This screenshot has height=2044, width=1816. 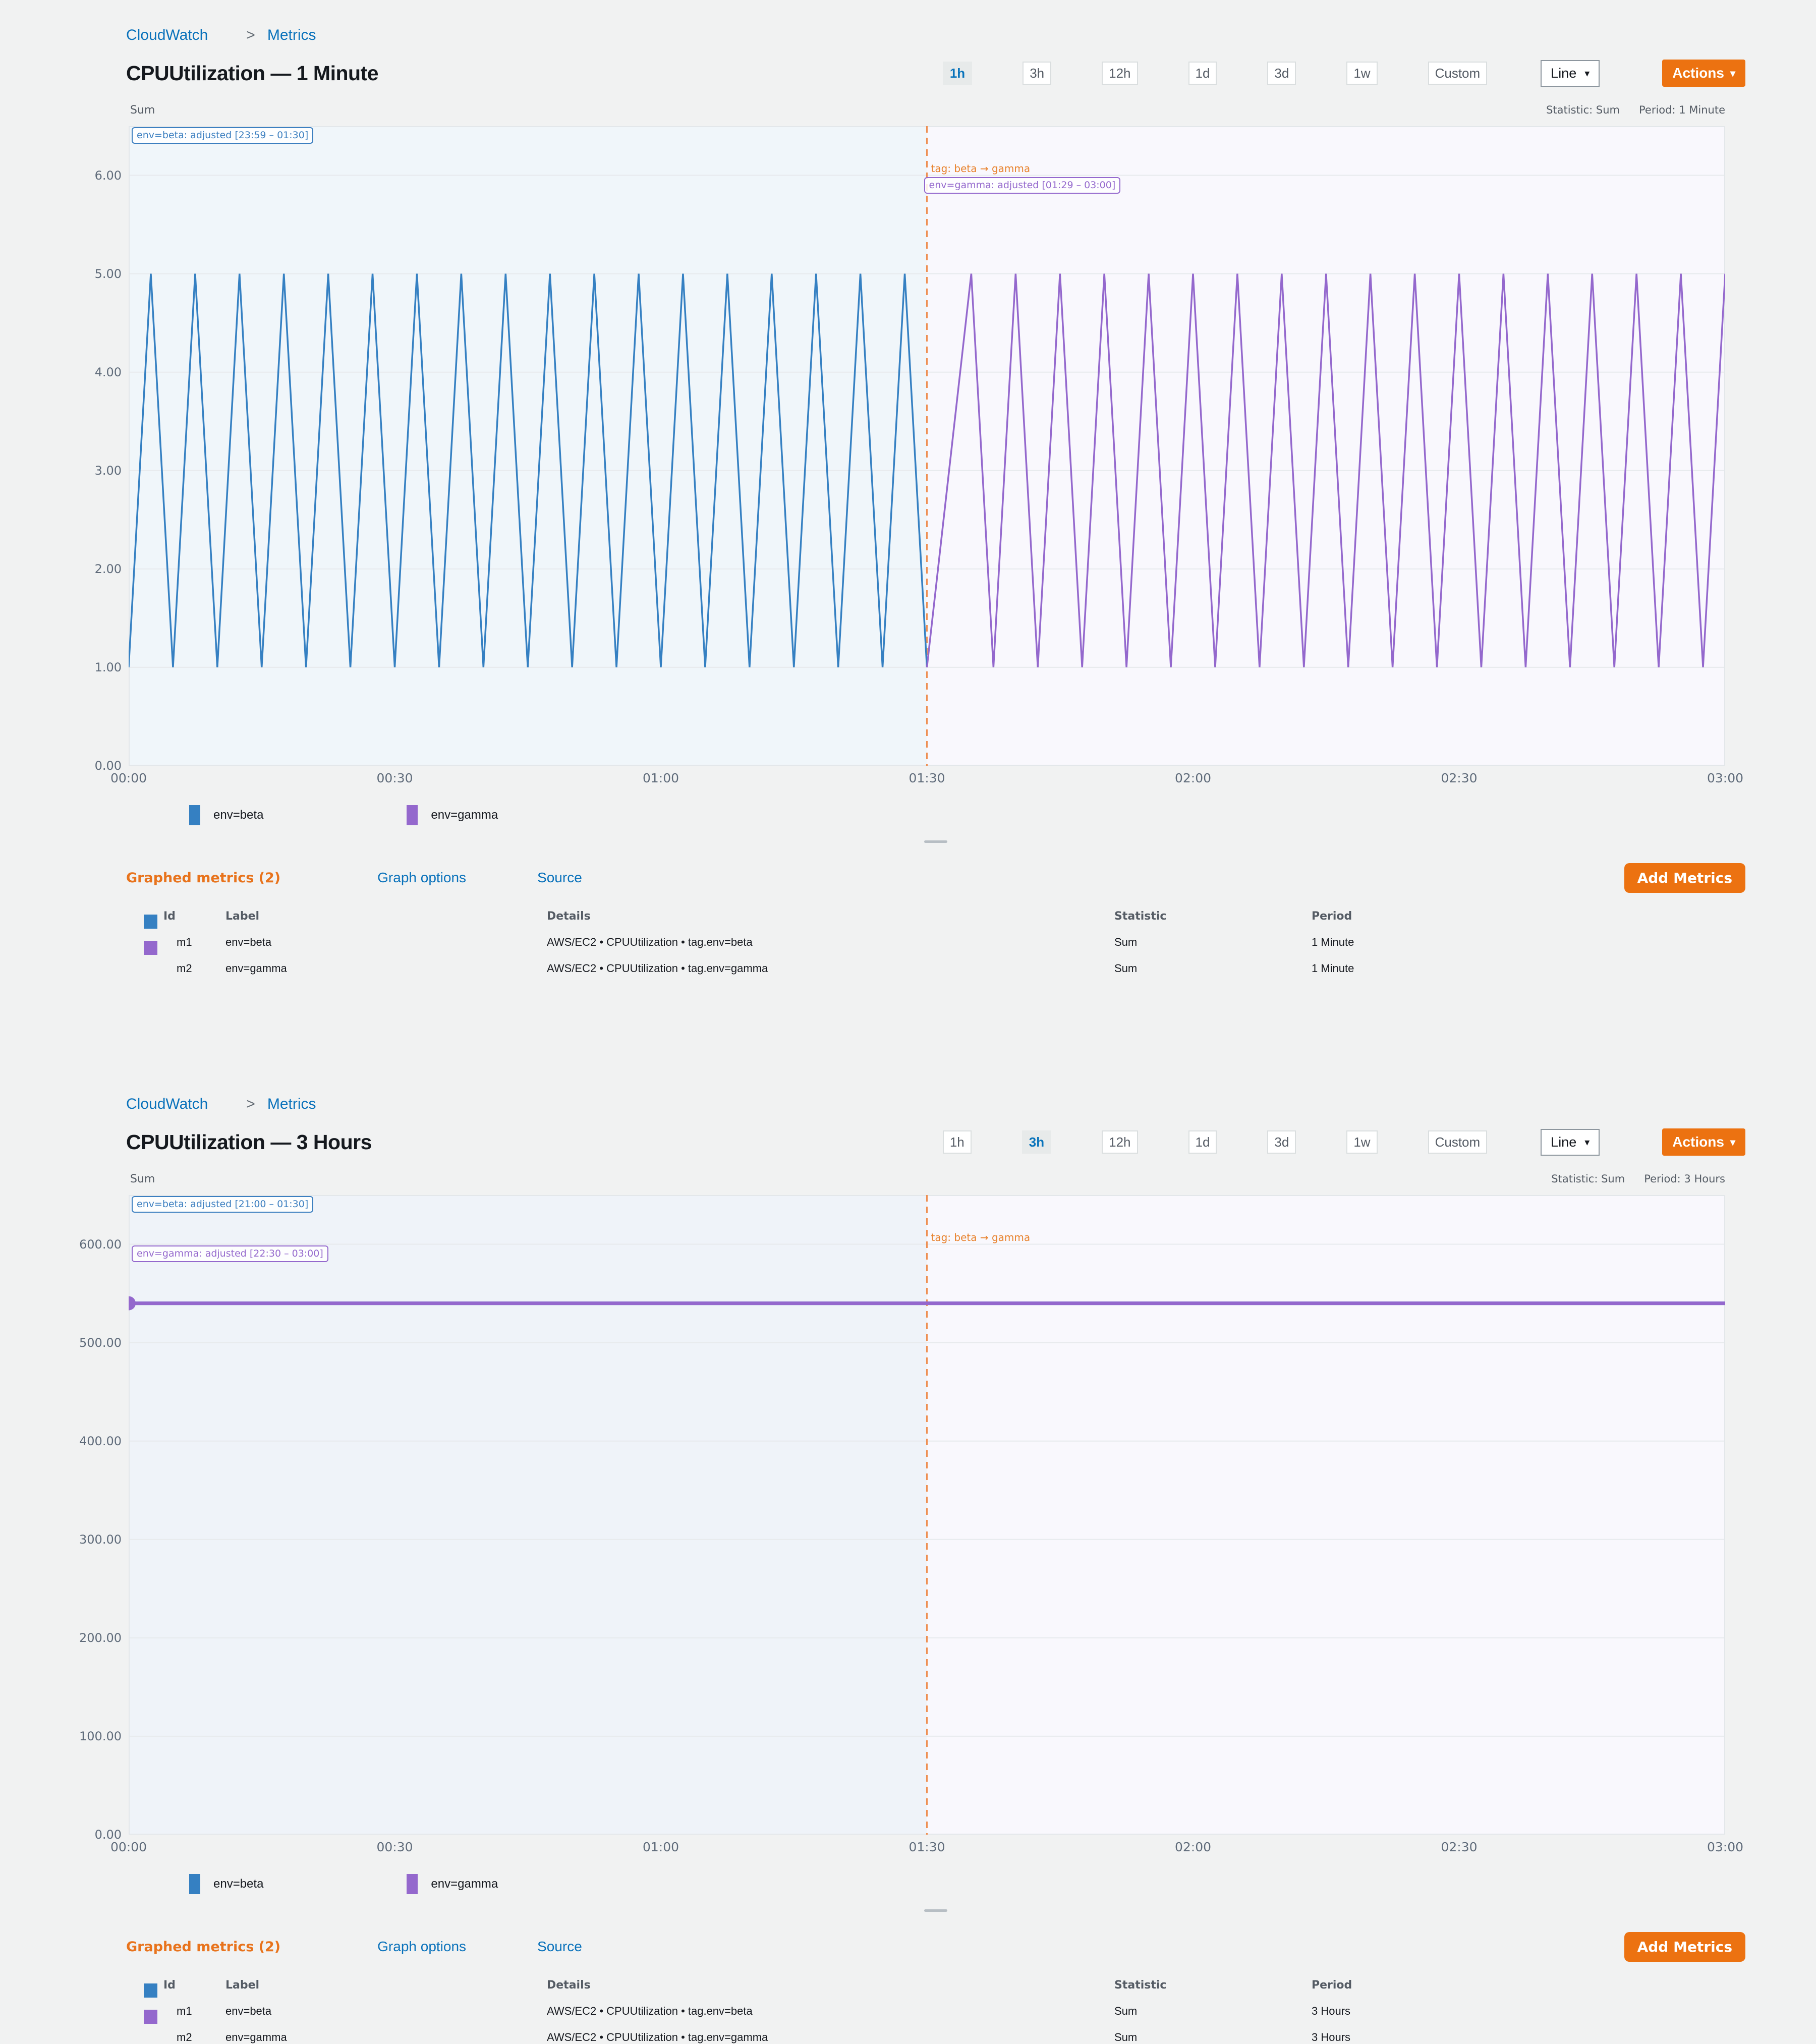 I want to click on x-tick-label: 03:00, so click(x=1726, y=1847).